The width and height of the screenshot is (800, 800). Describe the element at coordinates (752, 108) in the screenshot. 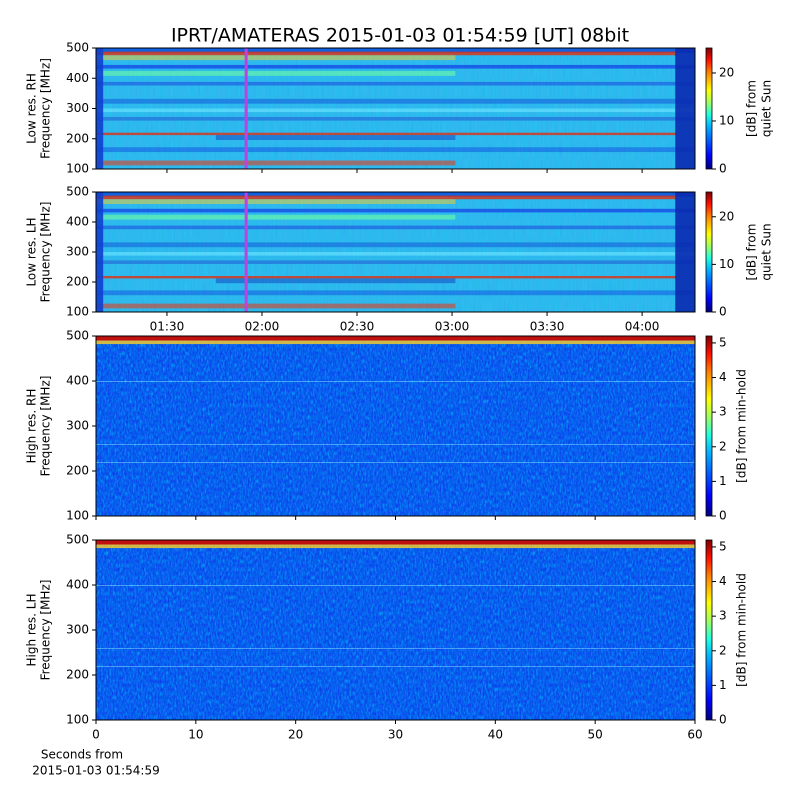

I see `colorbar-label: [dB] from` at that location.